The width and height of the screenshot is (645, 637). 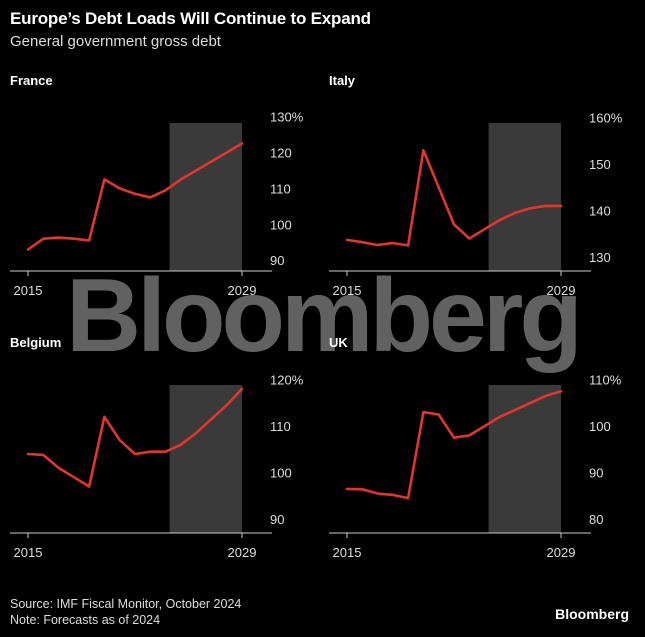 I want to click on chart-svg: 2015 2029 90 100 110 120 130%, so click(x=157, y=204).